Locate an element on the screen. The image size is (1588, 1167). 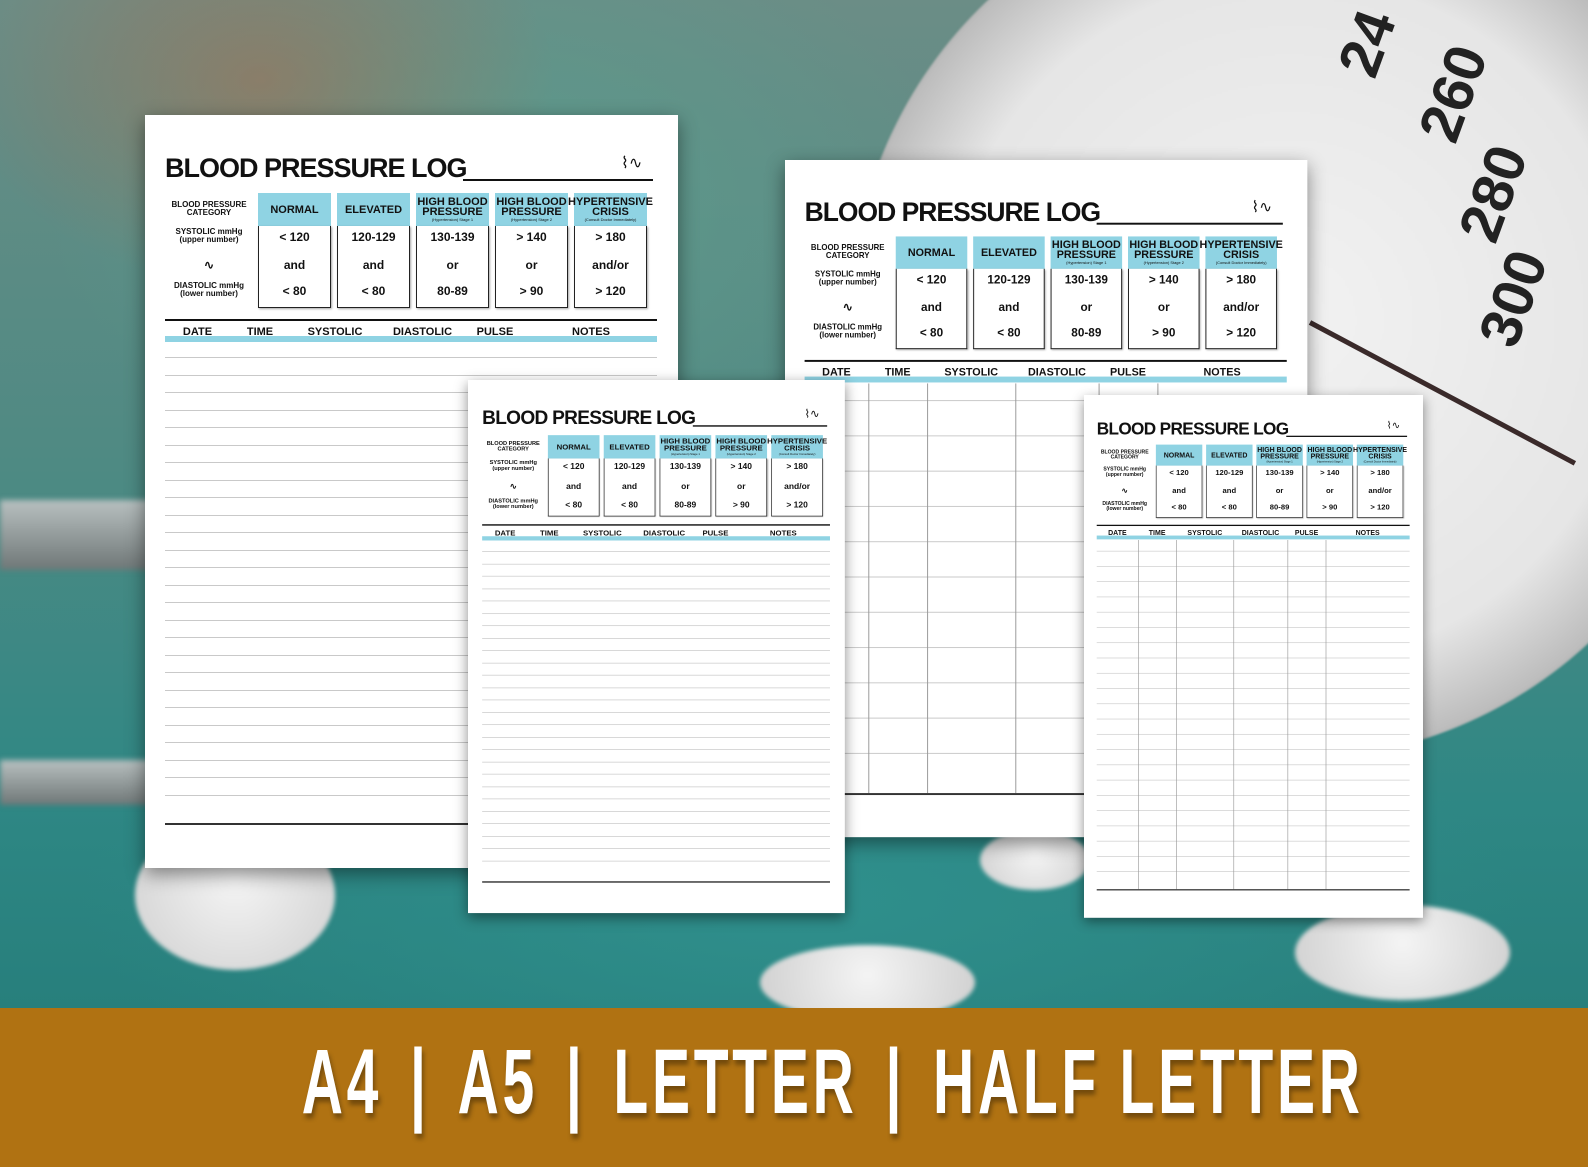
page-title: BLOOD PRESSURE LOG is located at coordinates (952, 212).